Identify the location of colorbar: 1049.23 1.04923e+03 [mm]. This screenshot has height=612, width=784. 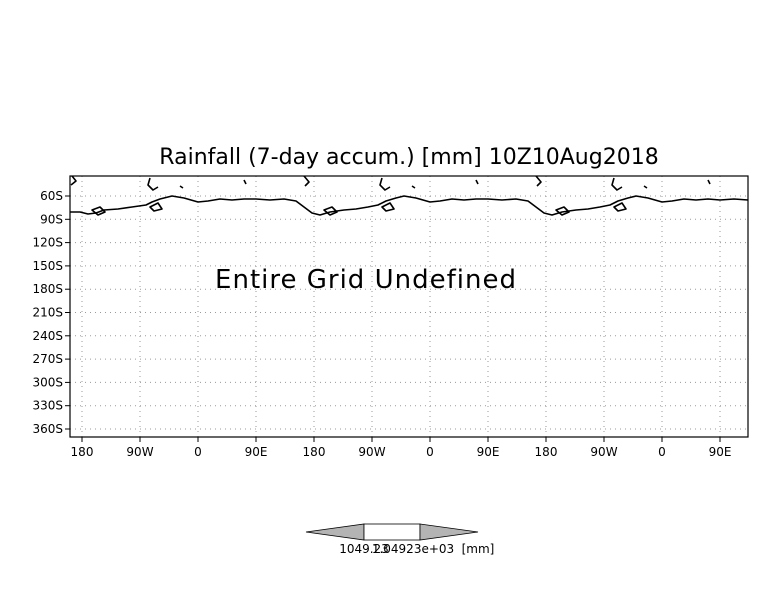
(400, 539).